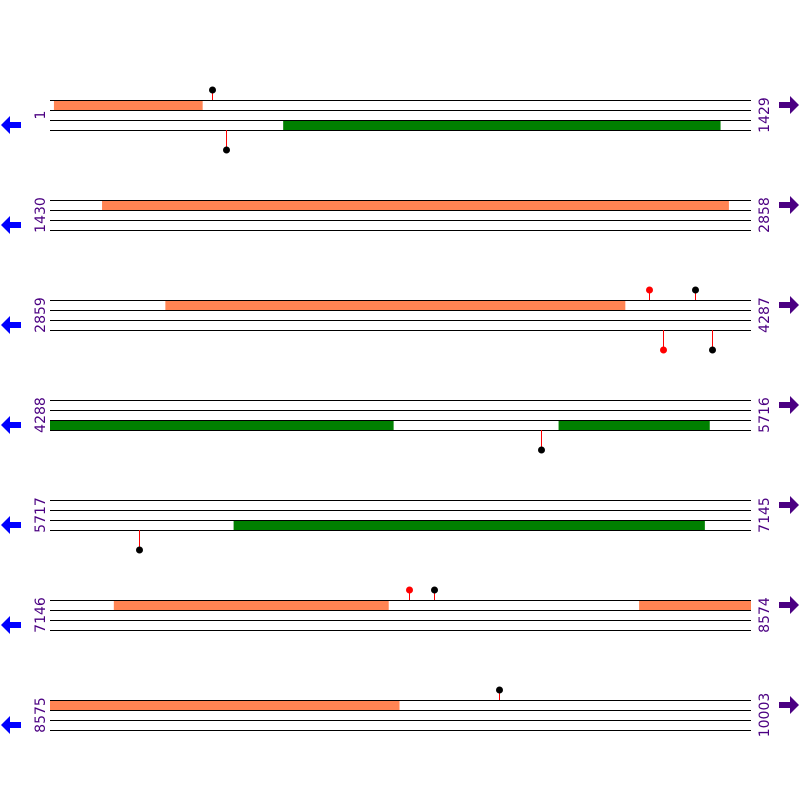  What do you see at coordinates (41, 715) in the screenshot?
I see `row-start-label: 8575` at bounding box center [41, 715].